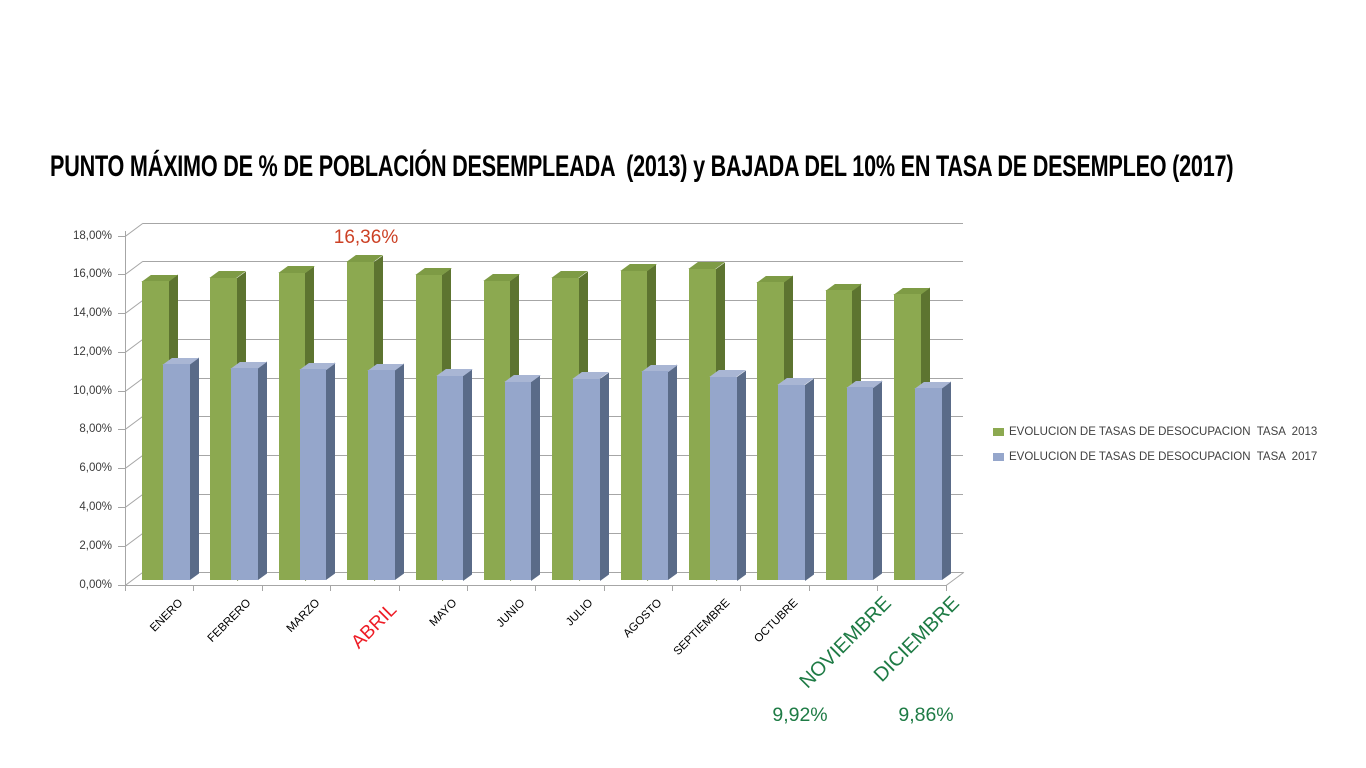 This screenshot has height=768, width=1366. What do you see at coordinates (303, 616) in the screenshot?
I see `category-label-marzo: MARZO` at bounding box center [303, 616].